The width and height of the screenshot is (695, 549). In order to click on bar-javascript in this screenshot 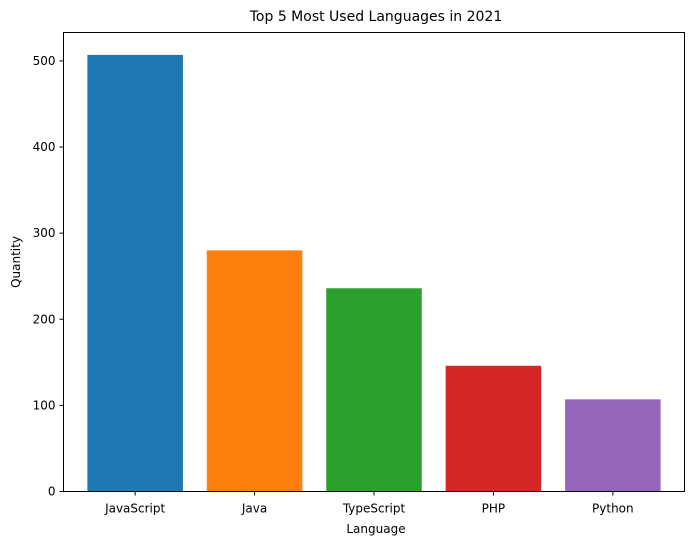, I will do `click(135, 273)`.